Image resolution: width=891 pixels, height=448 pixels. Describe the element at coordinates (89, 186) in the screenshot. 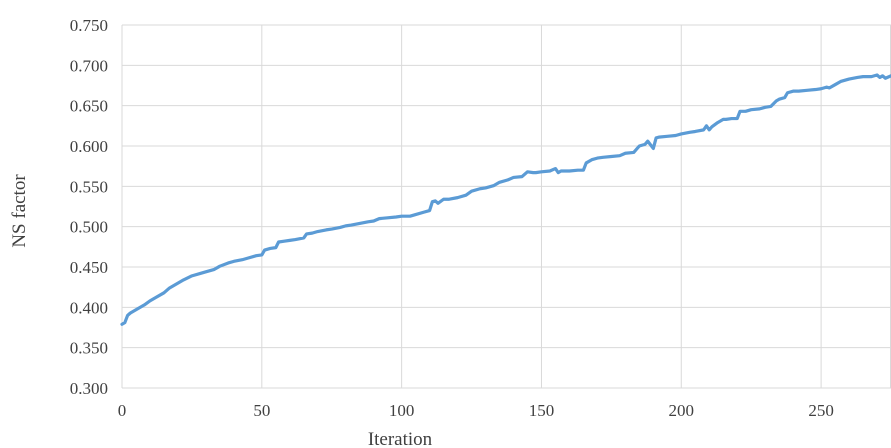

I see `y-tick-label: 0.550` at that location.